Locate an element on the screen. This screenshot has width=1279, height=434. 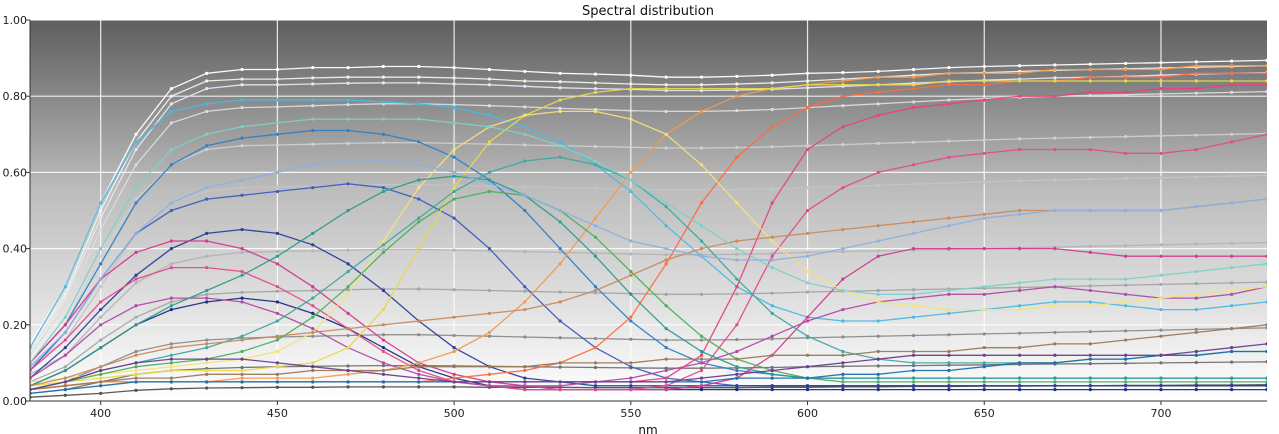
x-tick-label: 500 is located at coordinates (454, 413).